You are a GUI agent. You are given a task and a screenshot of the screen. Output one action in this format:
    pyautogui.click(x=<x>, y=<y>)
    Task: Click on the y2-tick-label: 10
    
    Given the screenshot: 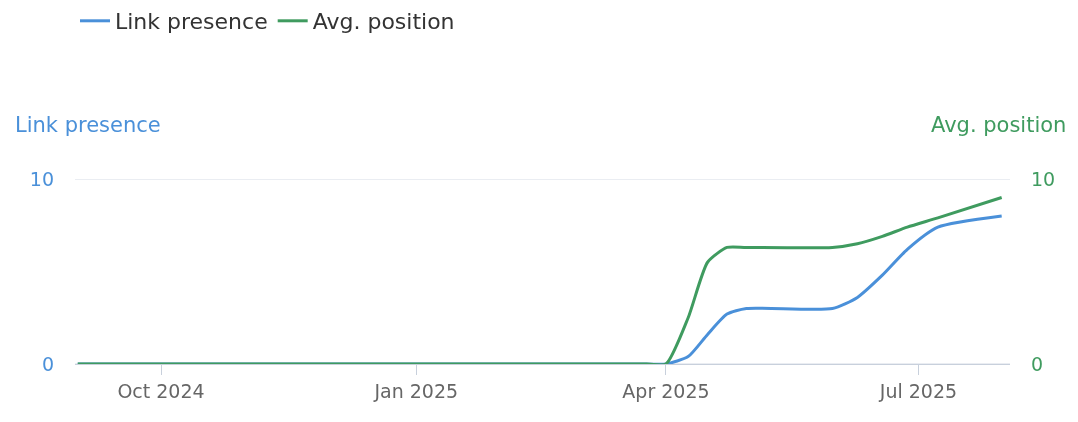 What is the action you would take?
    pyautogui.click(x=1043, y=178)
    